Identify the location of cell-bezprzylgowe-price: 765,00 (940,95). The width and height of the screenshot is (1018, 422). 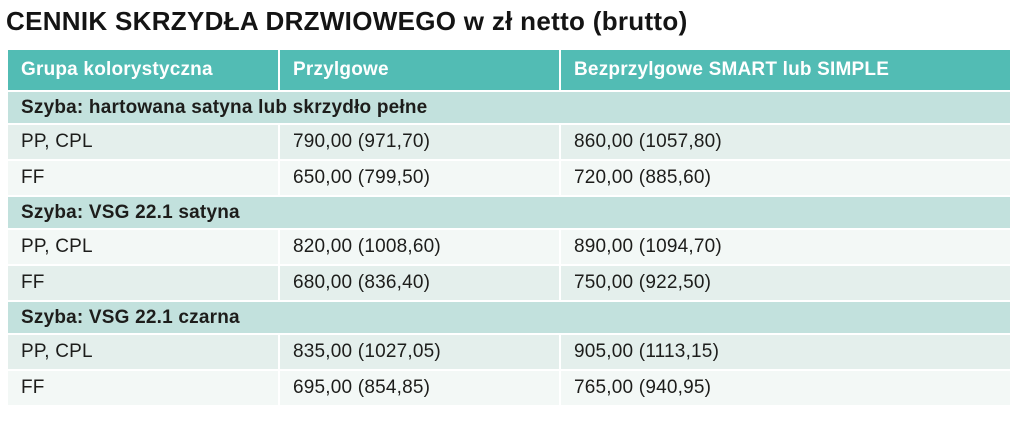
(785, 388).